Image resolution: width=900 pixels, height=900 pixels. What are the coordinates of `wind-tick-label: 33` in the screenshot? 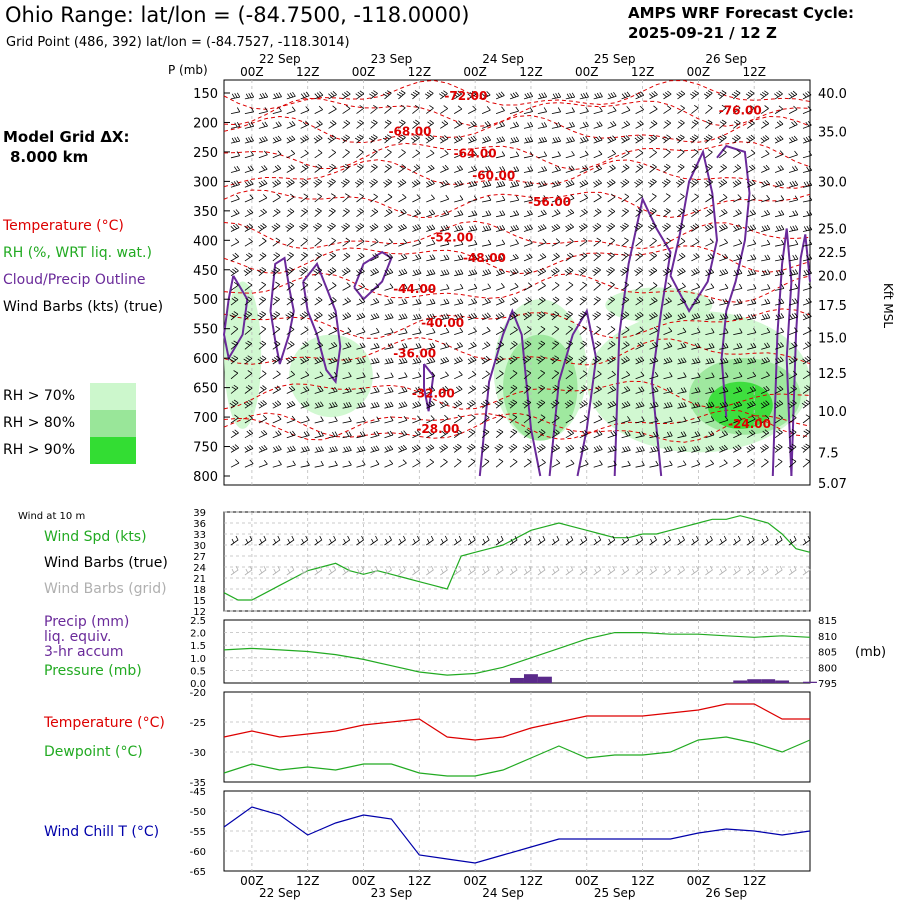 It's located at (199, 535).